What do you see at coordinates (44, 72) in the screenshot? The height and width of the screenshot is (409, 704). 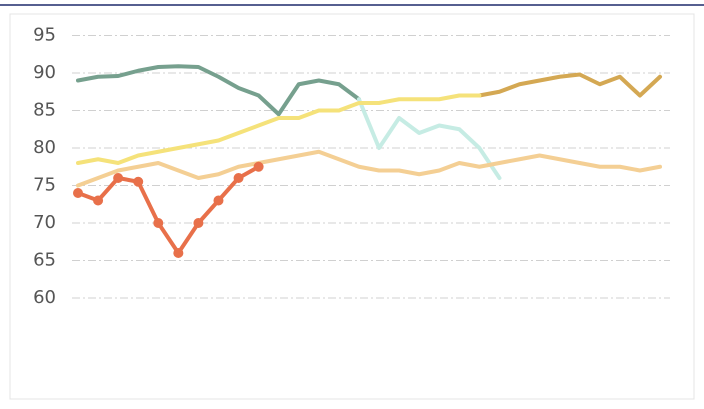 I see `y-tick-label: 90` at bounding box center [44, 72].